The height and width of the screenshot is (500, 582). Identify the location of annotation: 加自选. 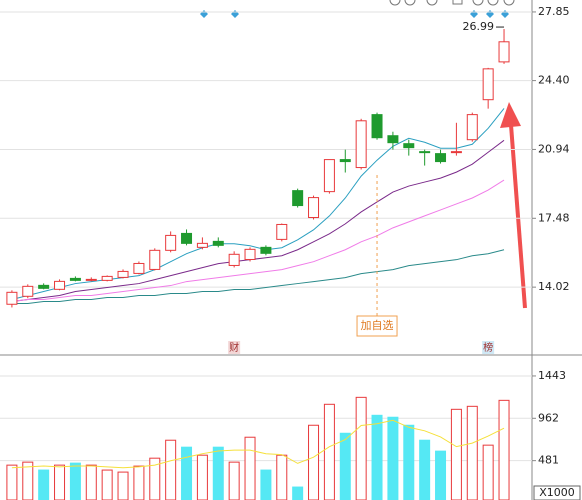
(377, 325).